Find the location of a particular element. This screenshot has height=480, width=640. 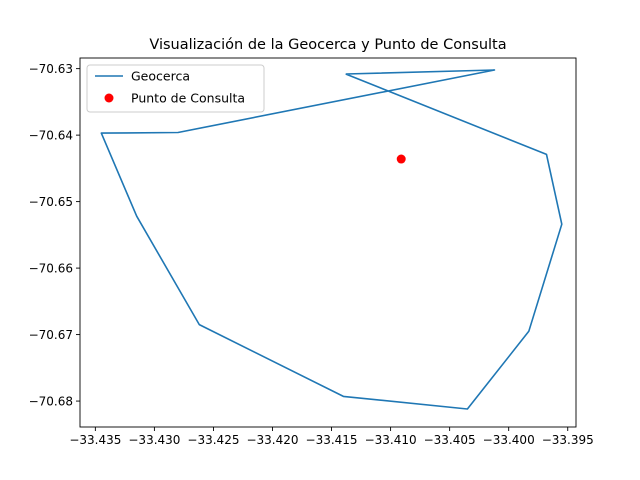

legend: Geocerca Punto de Consulta is located at coordinates (175, 88).